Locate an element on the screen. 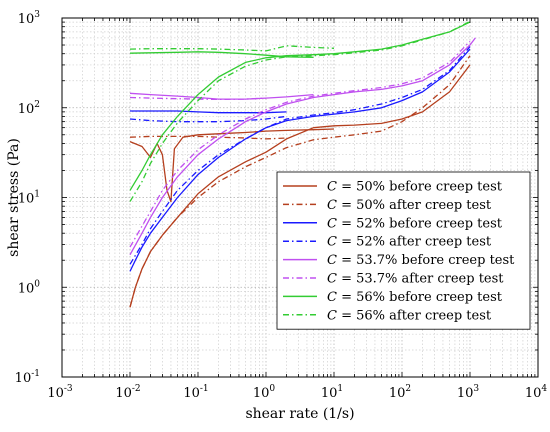 This screenshot has width=550, height=432. legend-label: C = 53.7% after creep test is located at coordinates (415, 279).